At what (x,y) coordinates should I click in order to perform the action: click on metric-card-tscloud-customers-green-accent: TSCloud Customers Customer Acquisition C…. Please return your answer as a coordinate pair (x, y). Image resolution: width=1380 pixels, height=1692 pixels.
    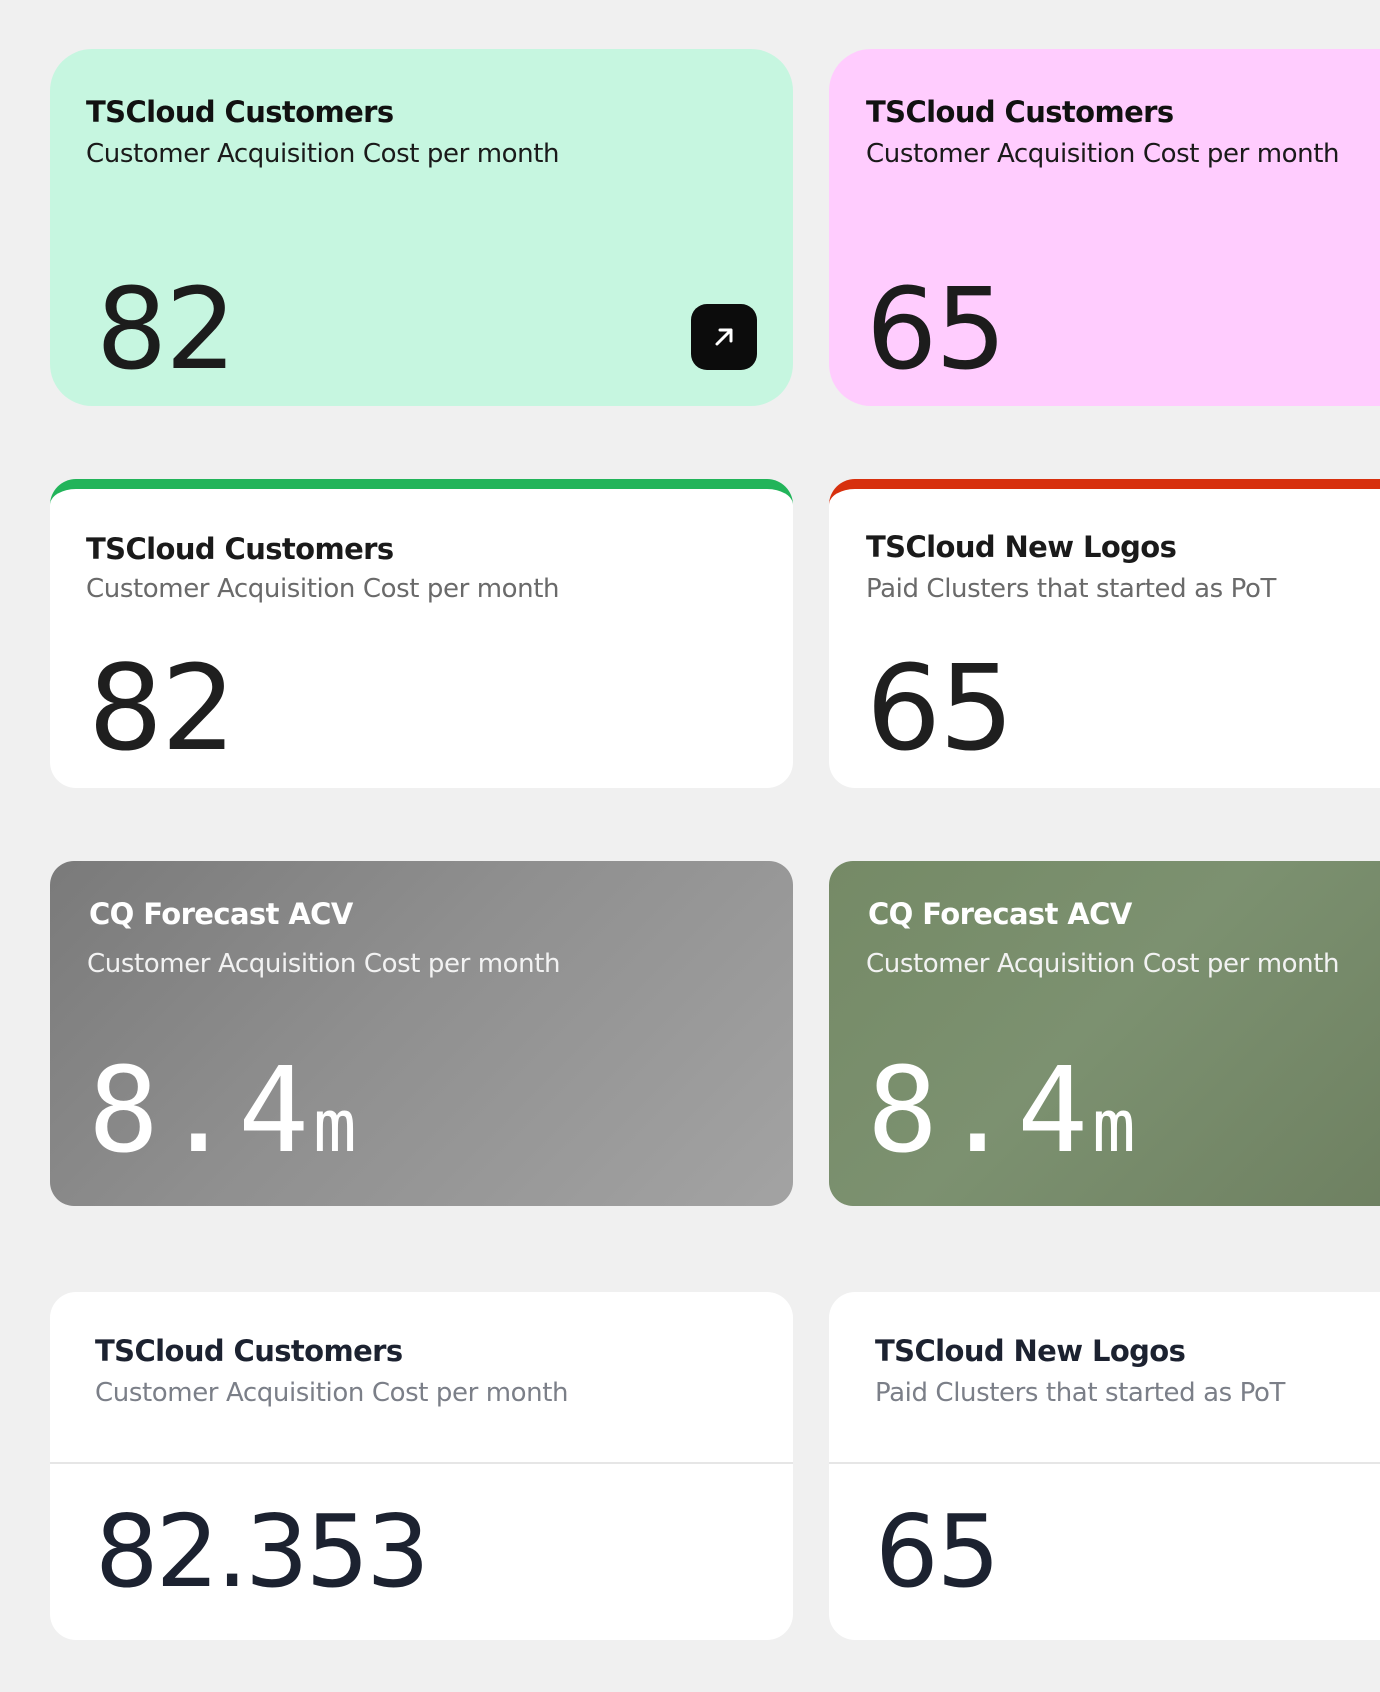
    Looking at the image, I should click on (421, 633).